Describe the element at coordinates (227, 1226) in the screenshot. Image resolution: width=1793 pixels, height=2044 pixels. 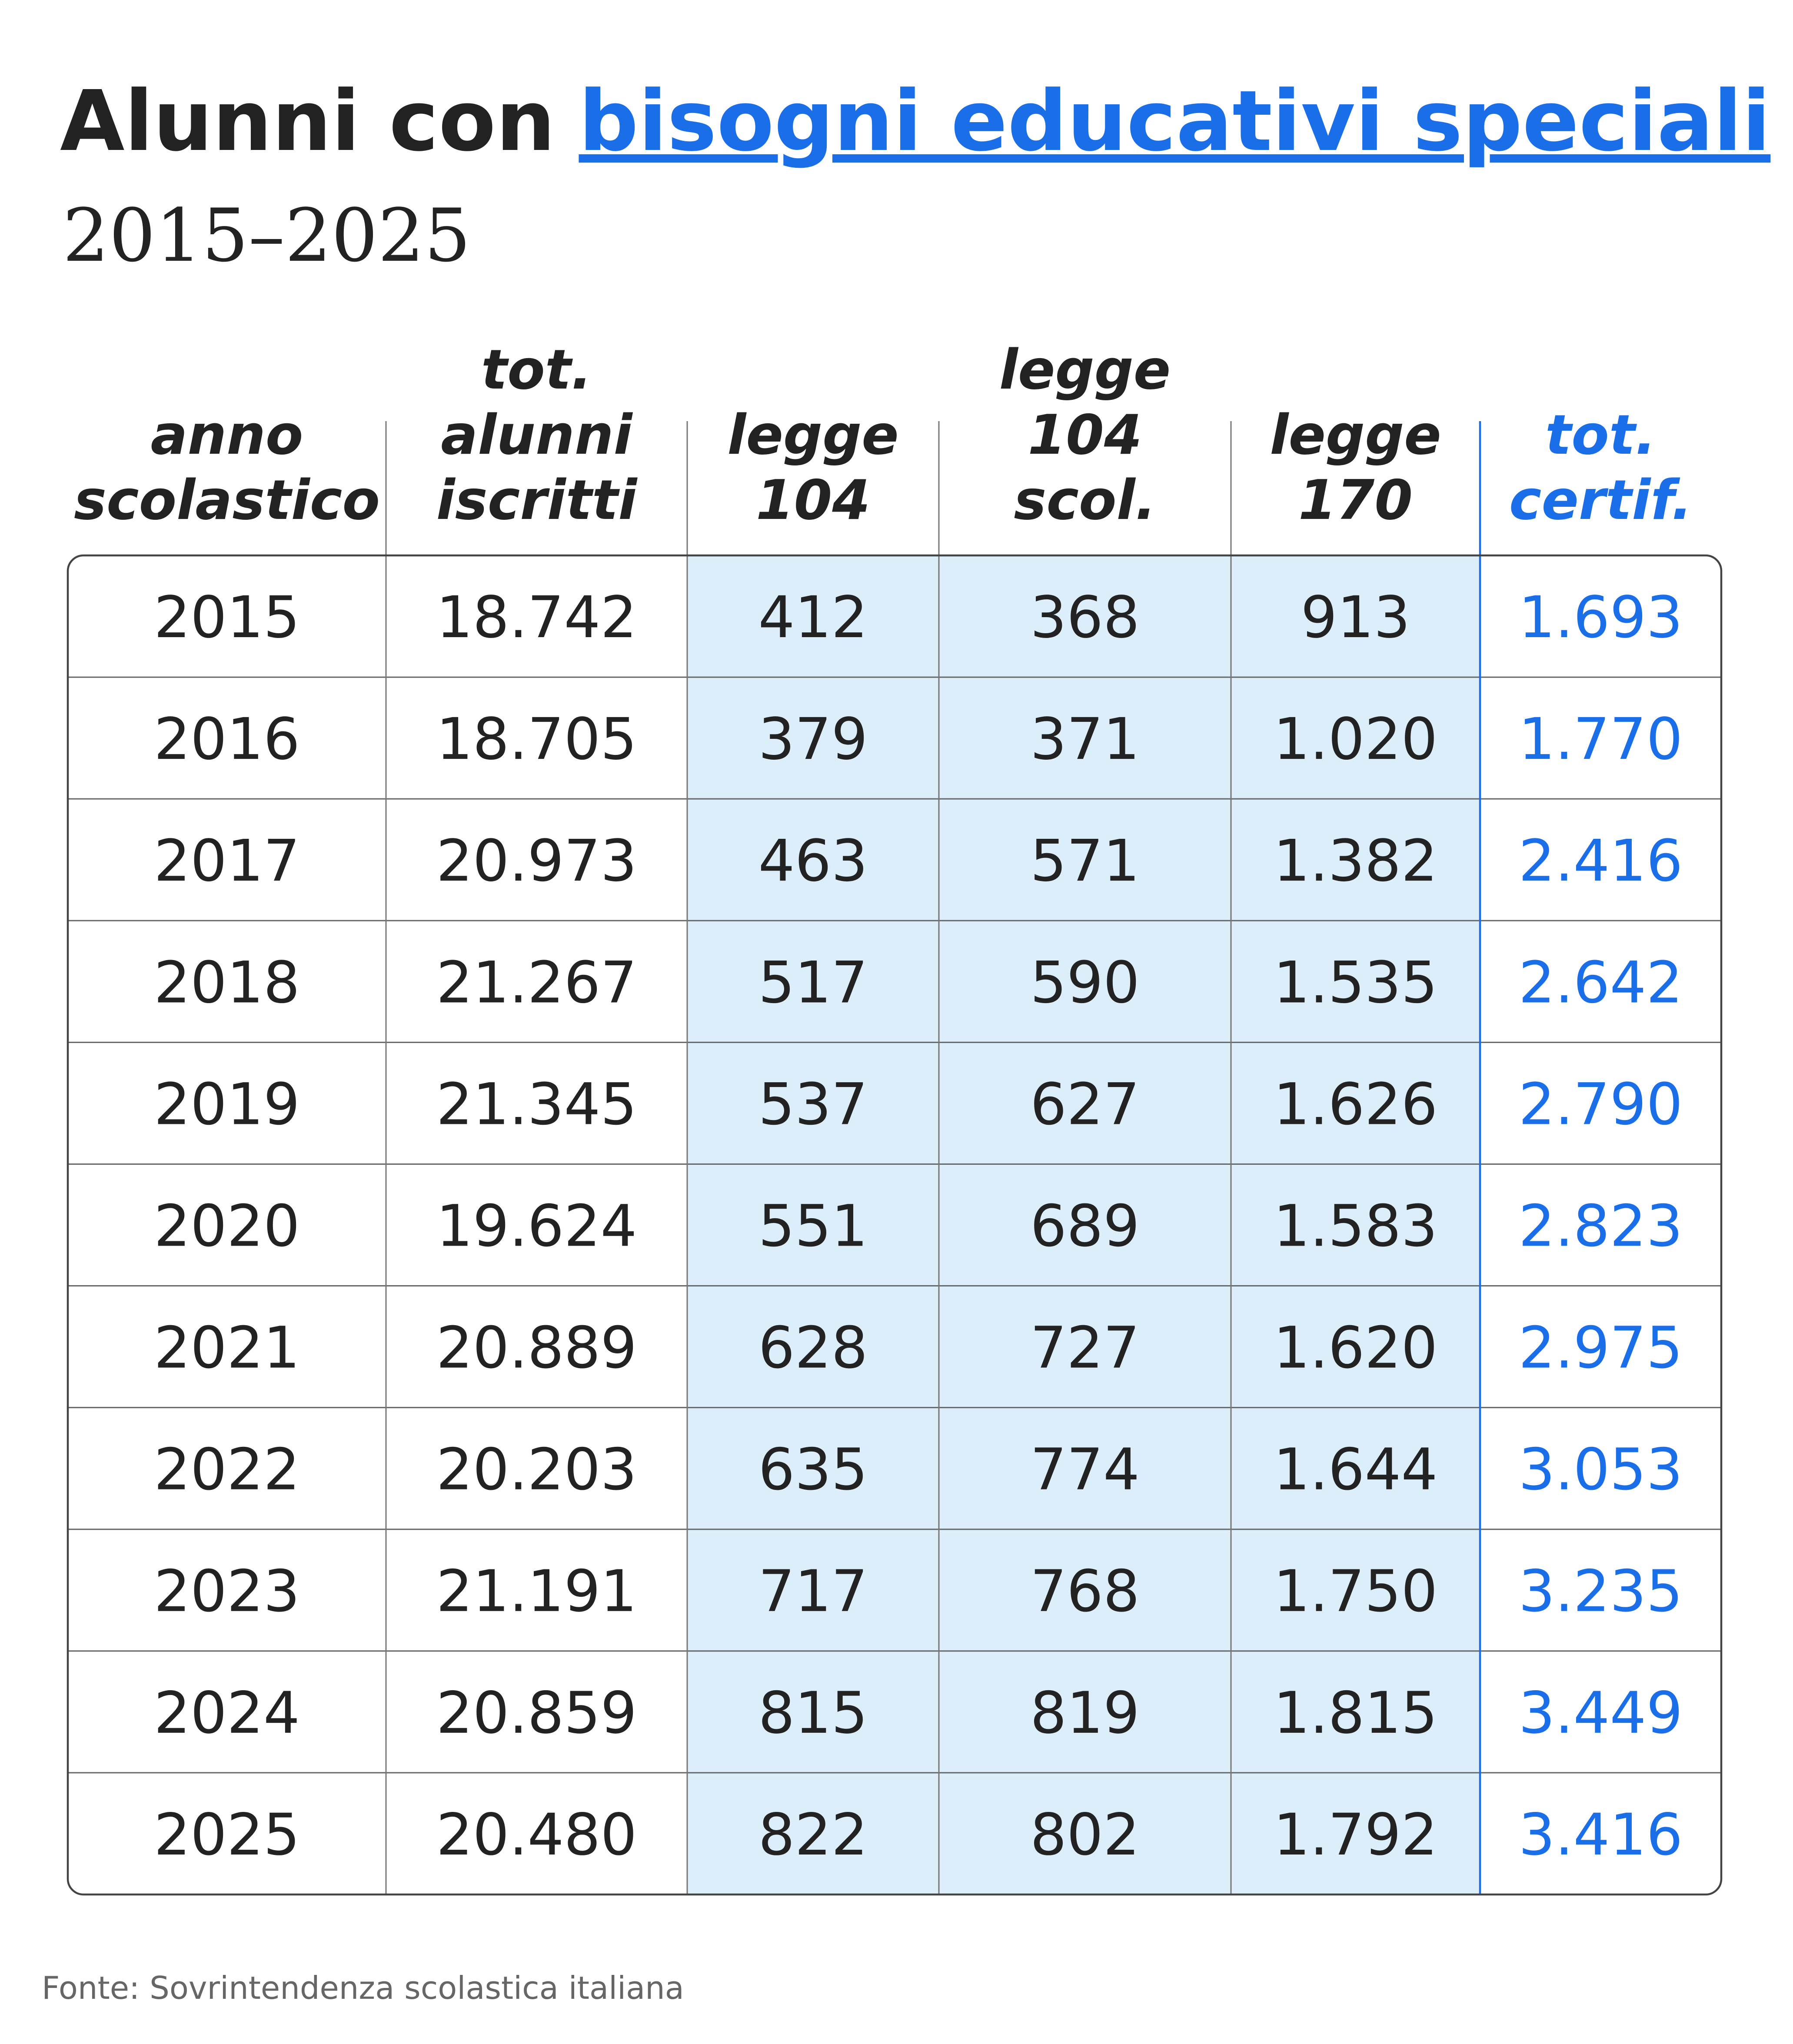
I see `table-cell: 2020` at that location.